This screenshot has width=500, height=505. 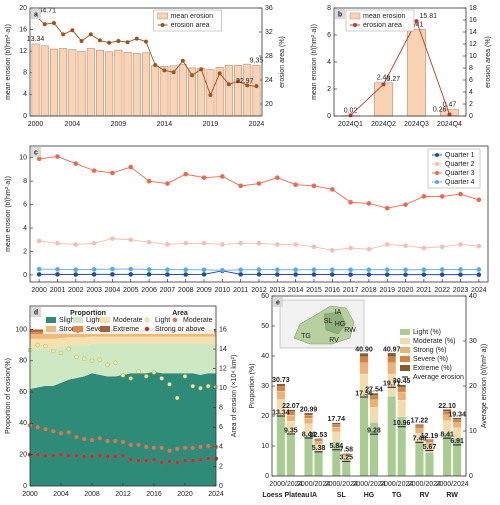 What do you see at coordinates (346, 450) in the screenshot?
I see `total-label: 7.58` at bounding box center [346, 450].